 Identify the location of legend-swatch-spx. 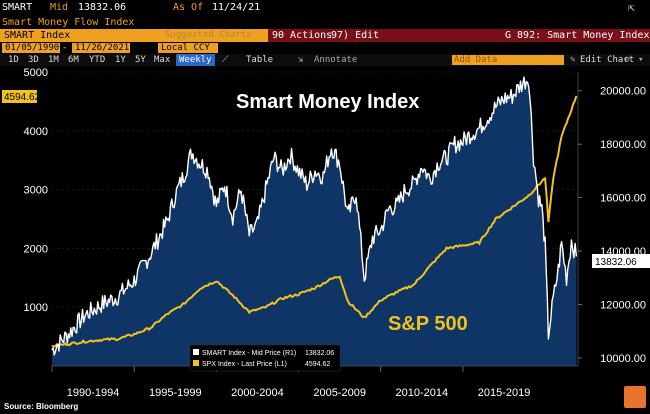
(196, 363).